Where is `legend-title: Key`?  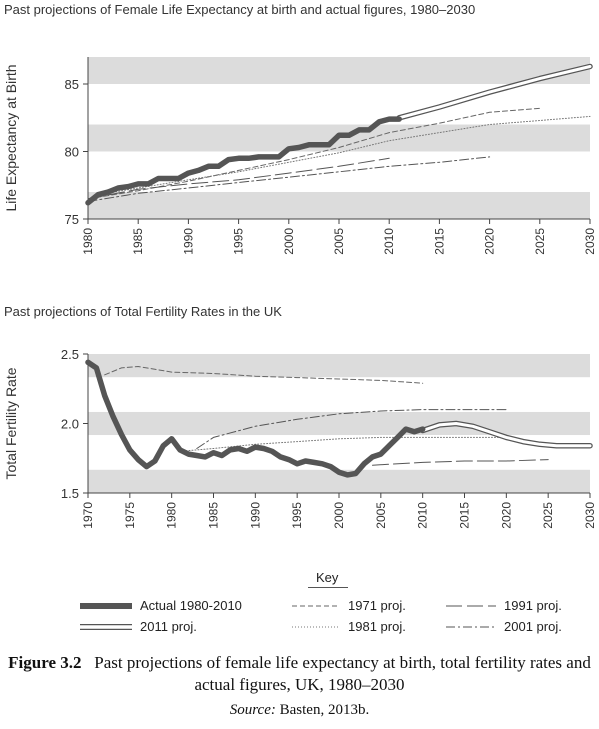
legend-title: Key is located at coordinates (327, 577).